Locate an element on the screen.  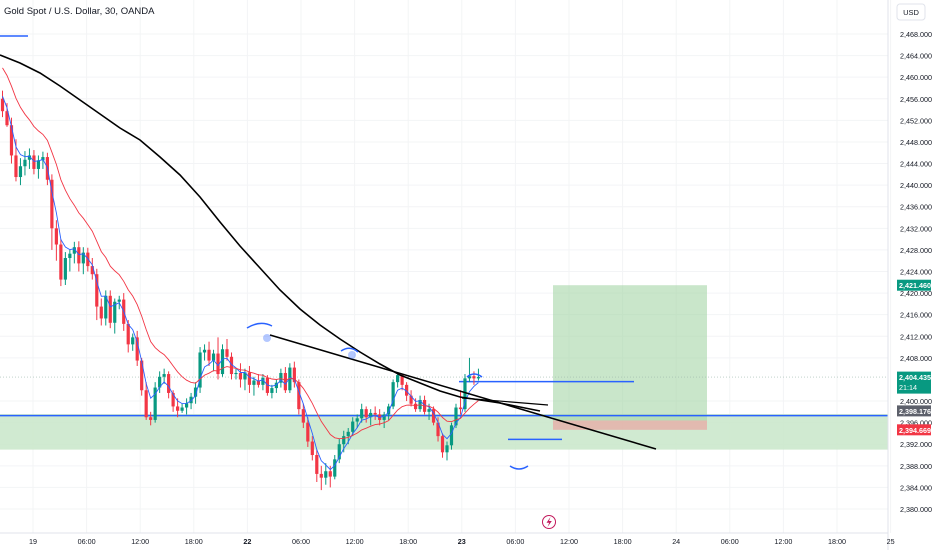
profit-target-zone is located at coordinates (630, 353).